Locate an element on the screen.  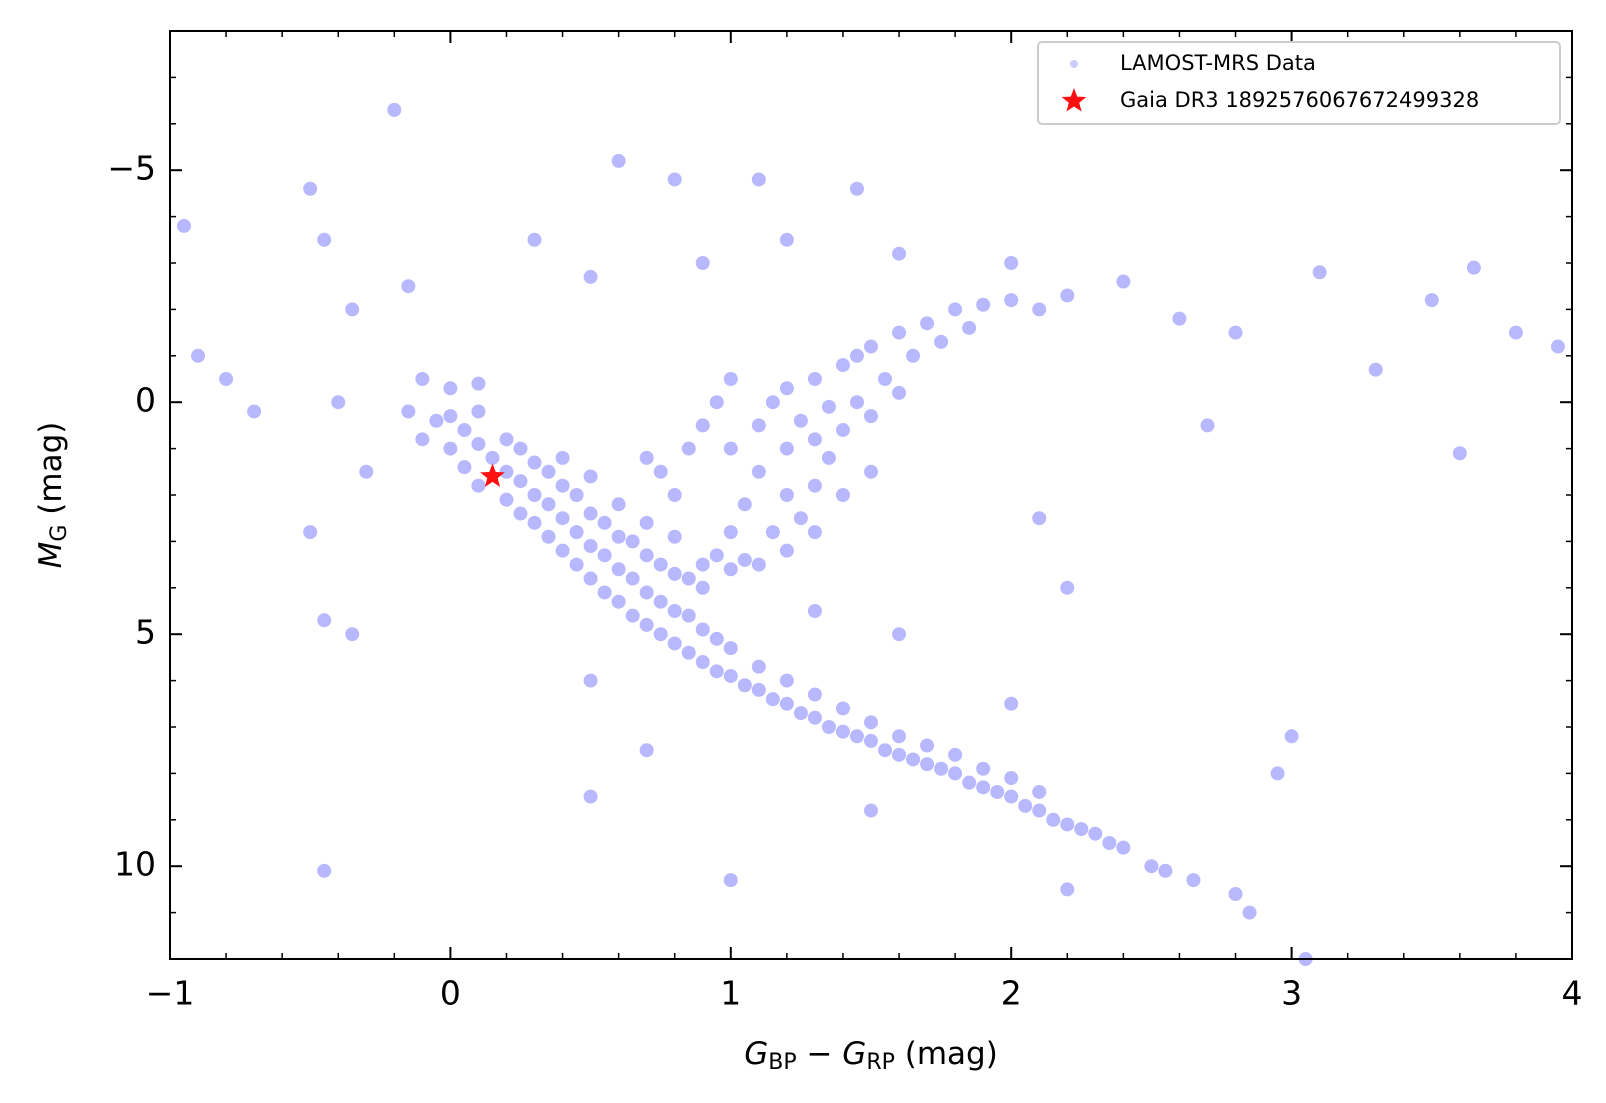
axis-label-part: − is located at coordinates (820, 1054).